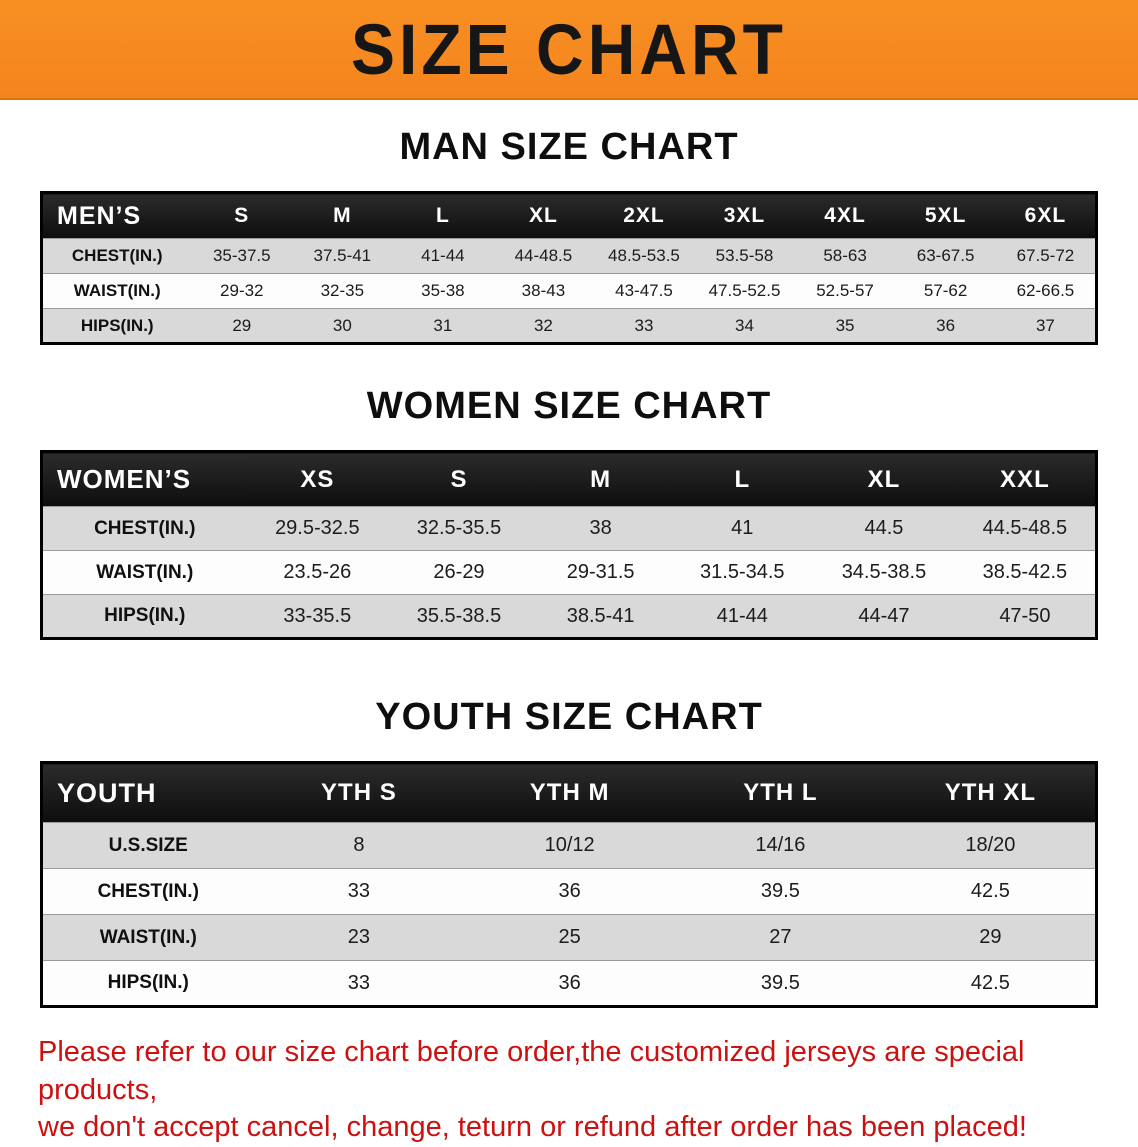  I want to click on table-cell: 31.5-34.5, so click(742, 572).